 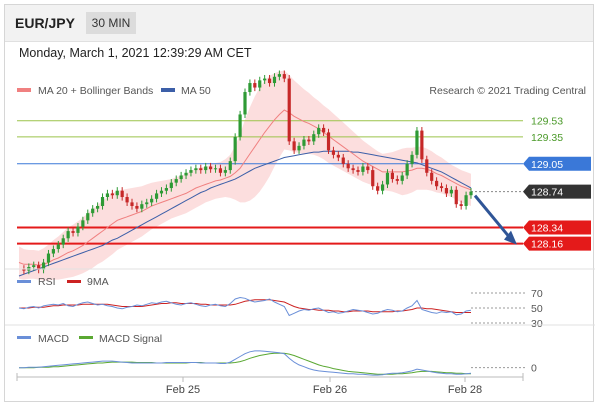 What do you see at coordinates (168, 90) in the screenshot?
I see `ma50-legend-swatch` at bounding box center [168, 90].